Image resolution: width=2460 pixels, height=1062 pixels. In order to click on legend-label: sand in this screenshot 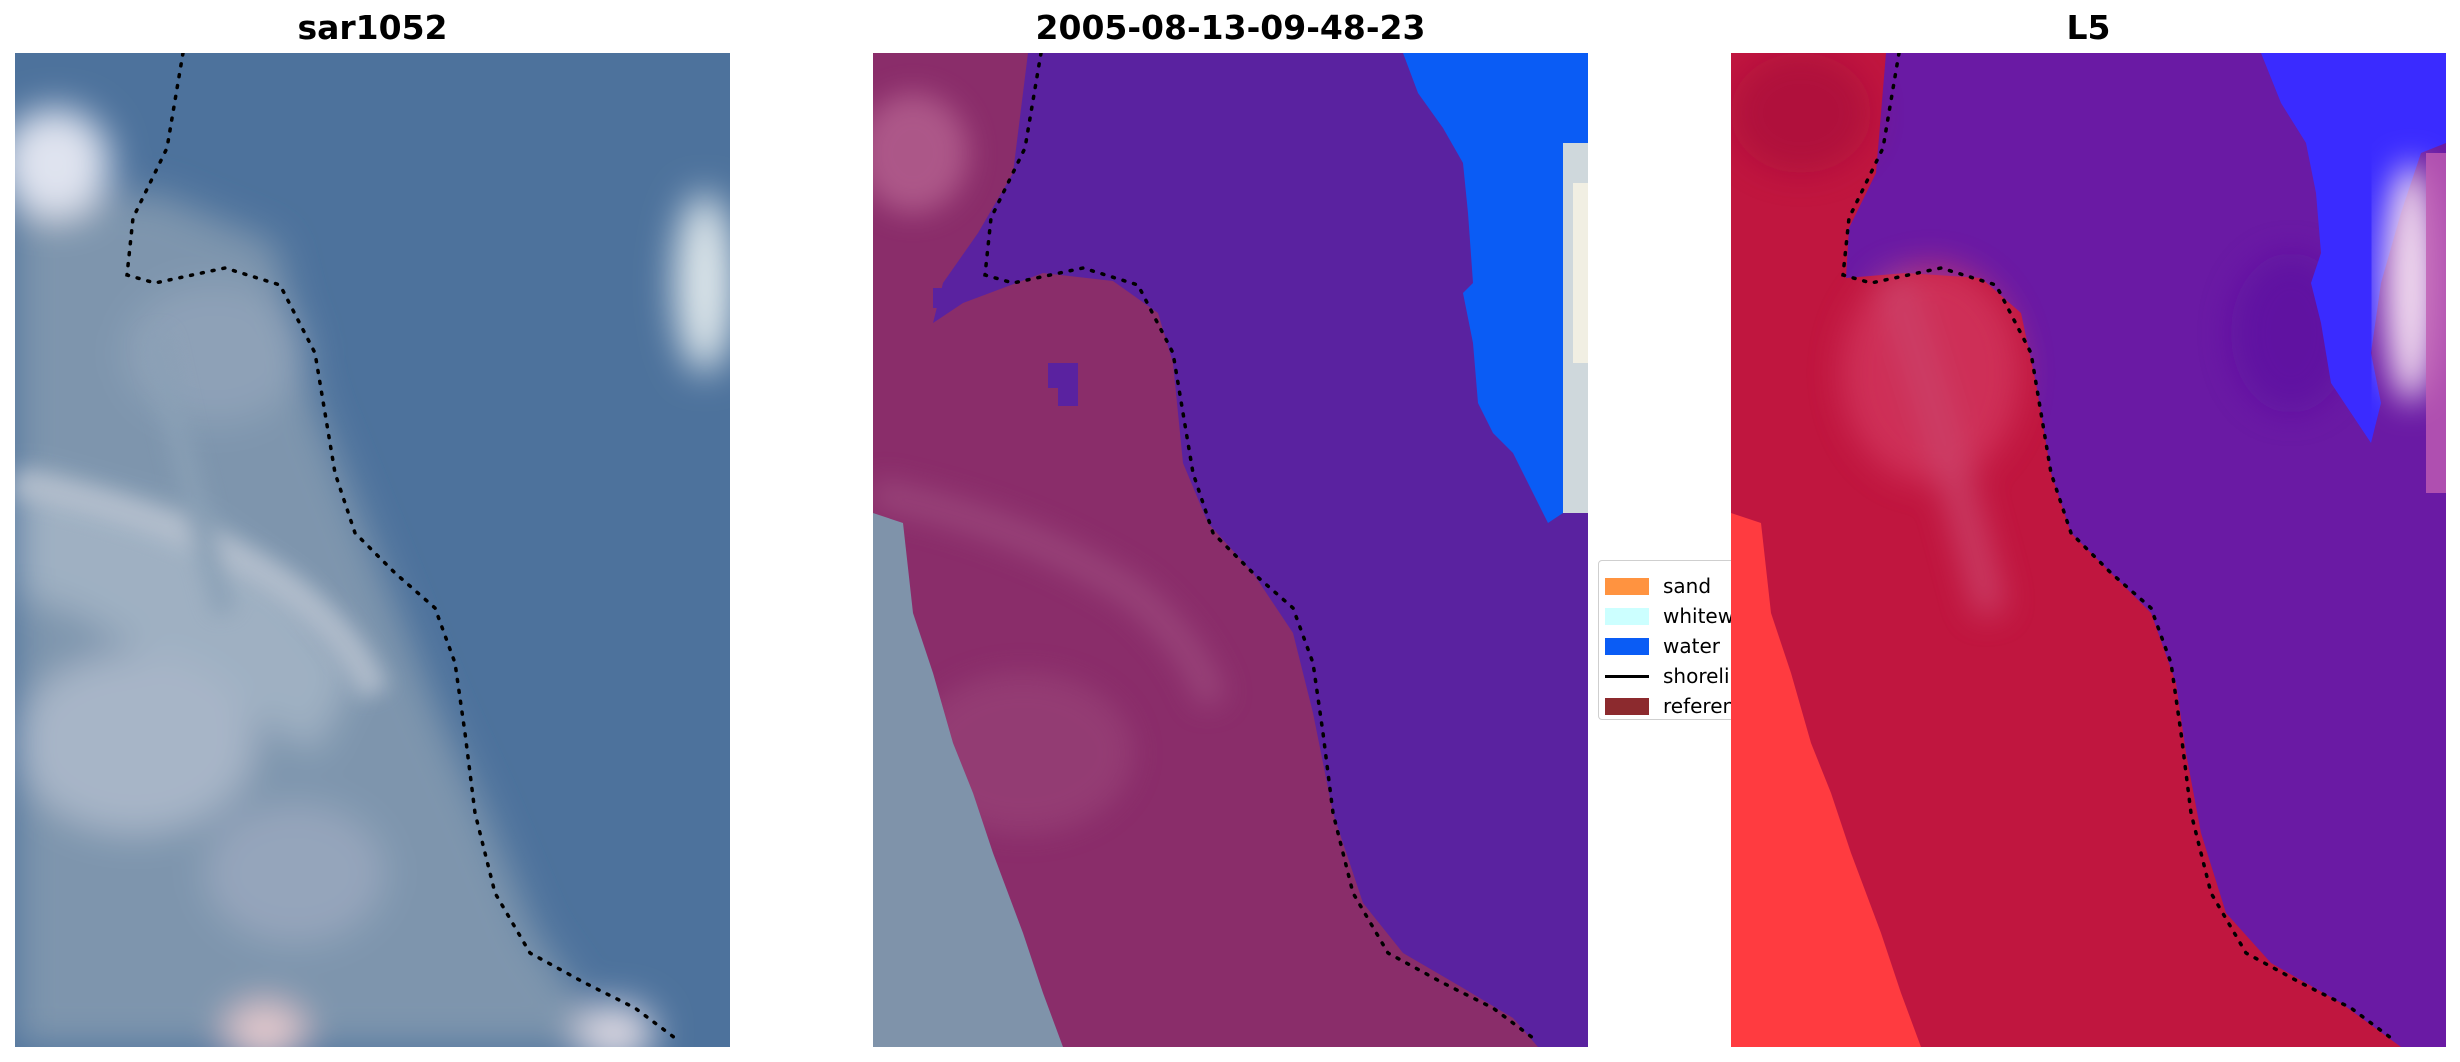, I will do `click(1687, 586)`.